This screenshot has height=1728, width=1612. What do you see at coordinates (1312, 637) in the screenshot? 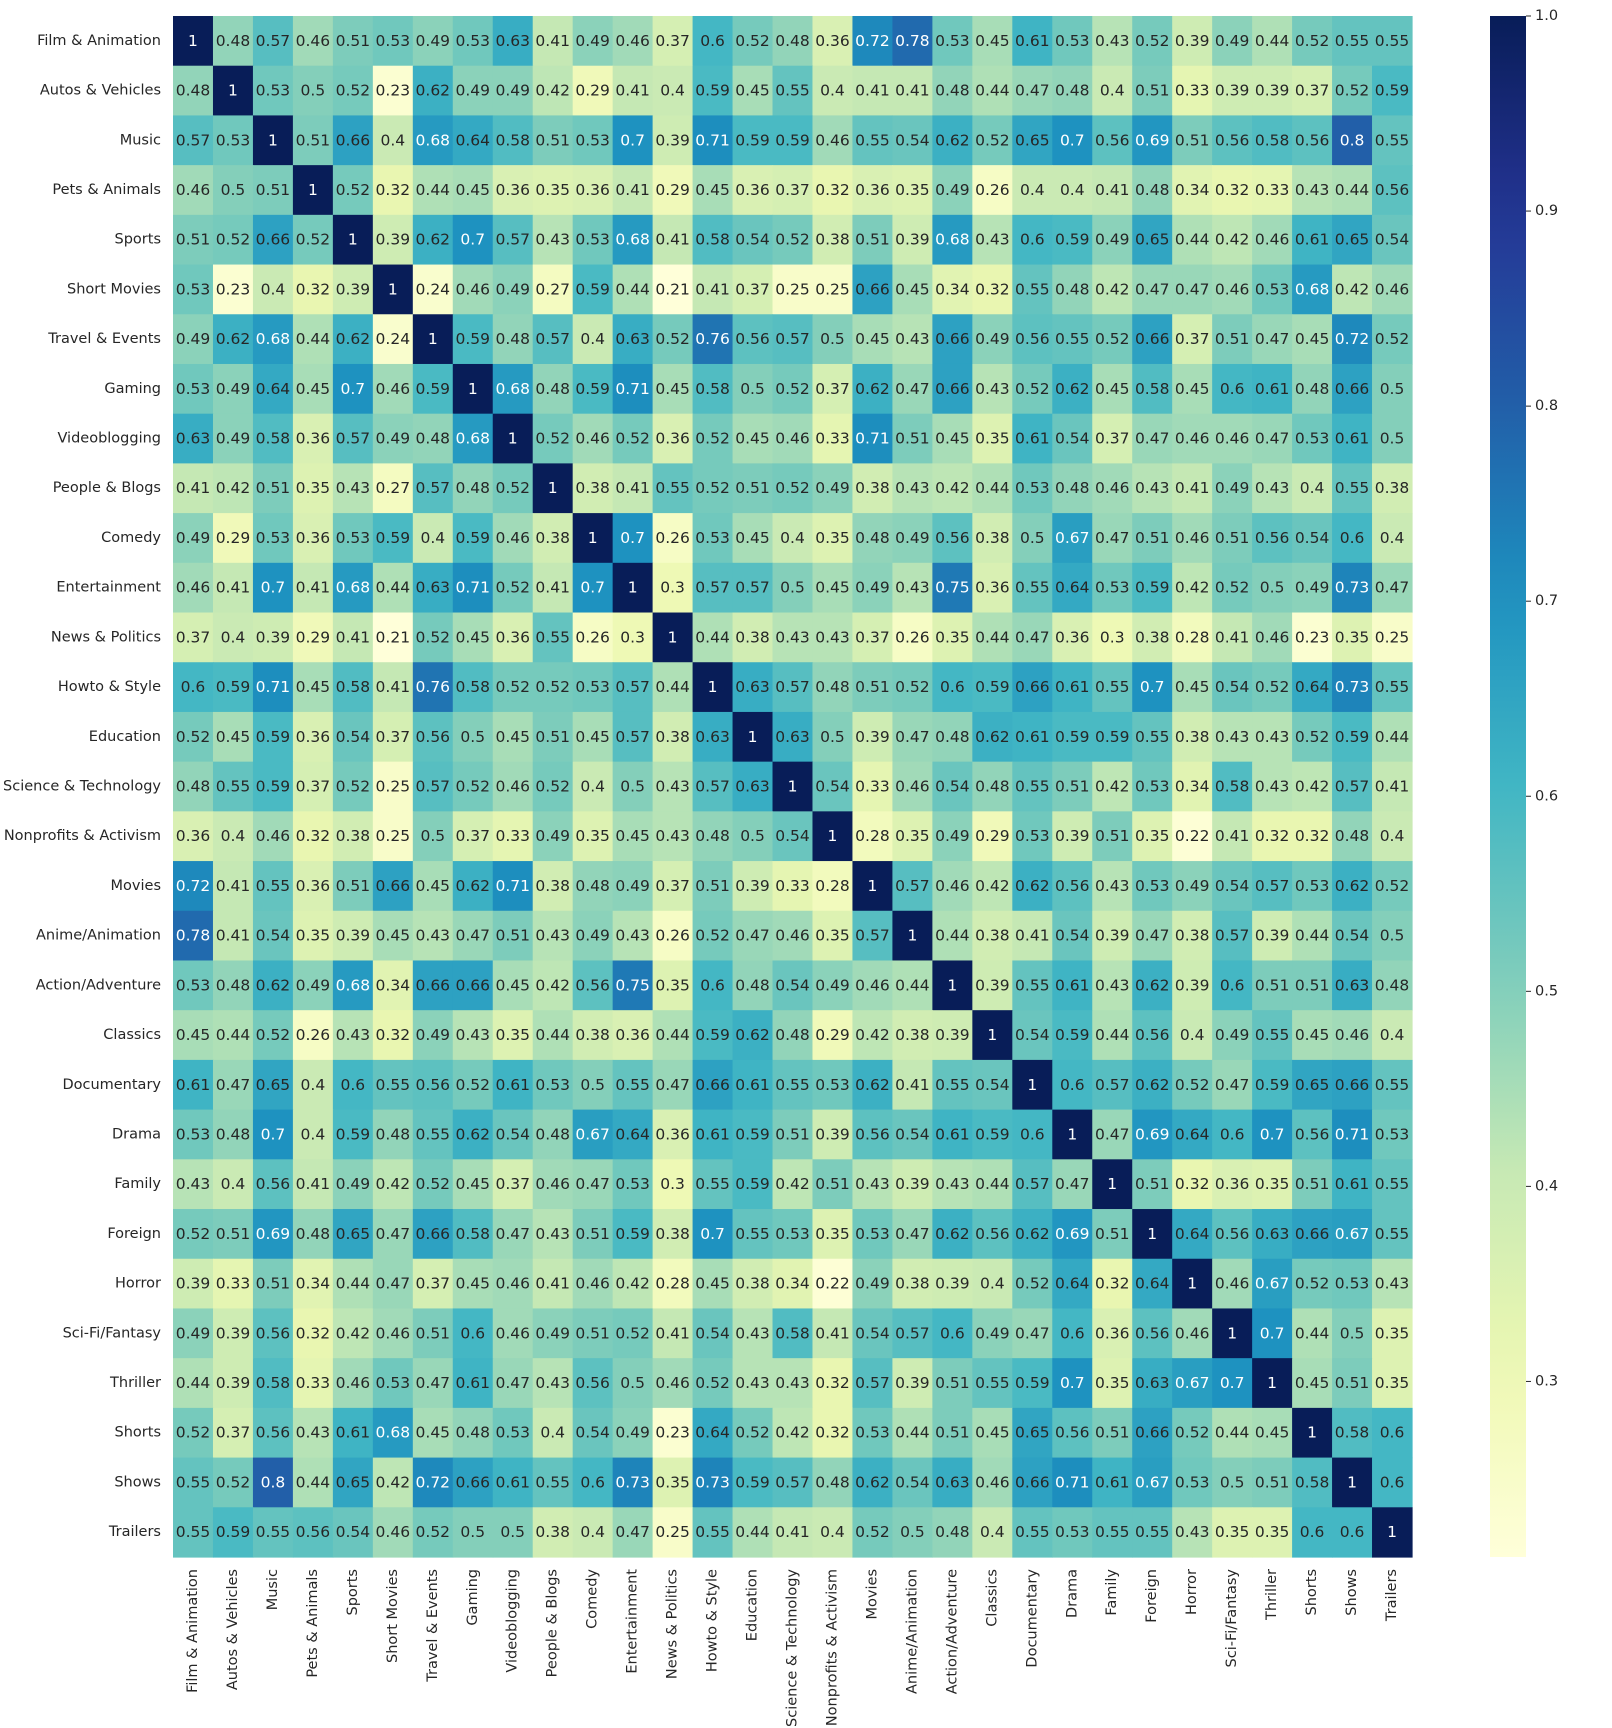
I see `cell-annotation: 0.23` at bounding box center [1312, 637].